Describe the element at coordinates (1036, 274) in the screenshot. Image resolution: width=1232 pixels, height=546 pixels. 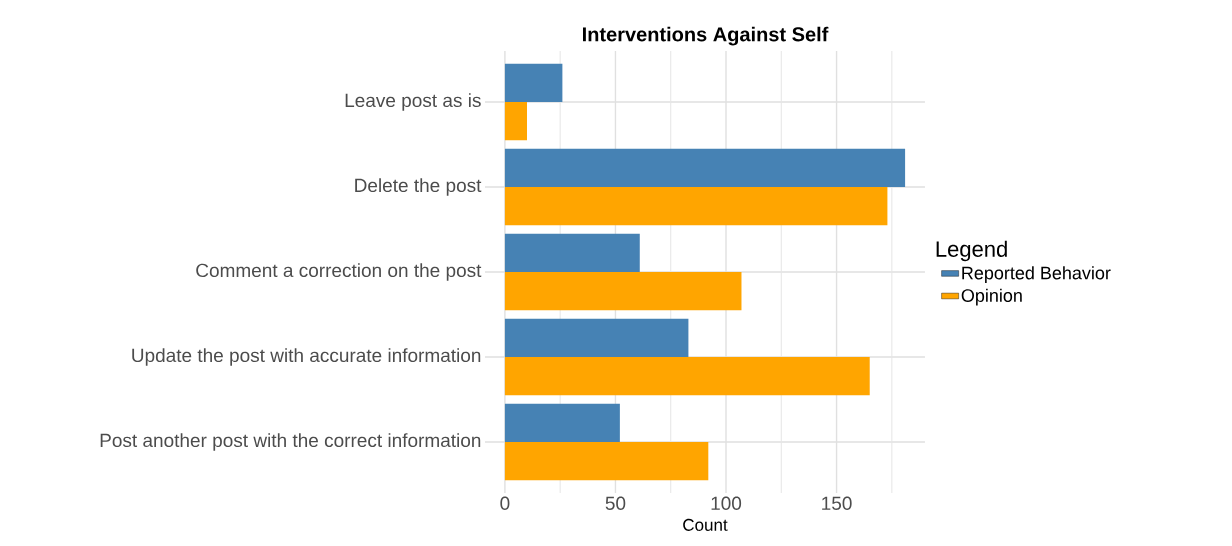
I see `legend-label: Reported Behavior` at that location.